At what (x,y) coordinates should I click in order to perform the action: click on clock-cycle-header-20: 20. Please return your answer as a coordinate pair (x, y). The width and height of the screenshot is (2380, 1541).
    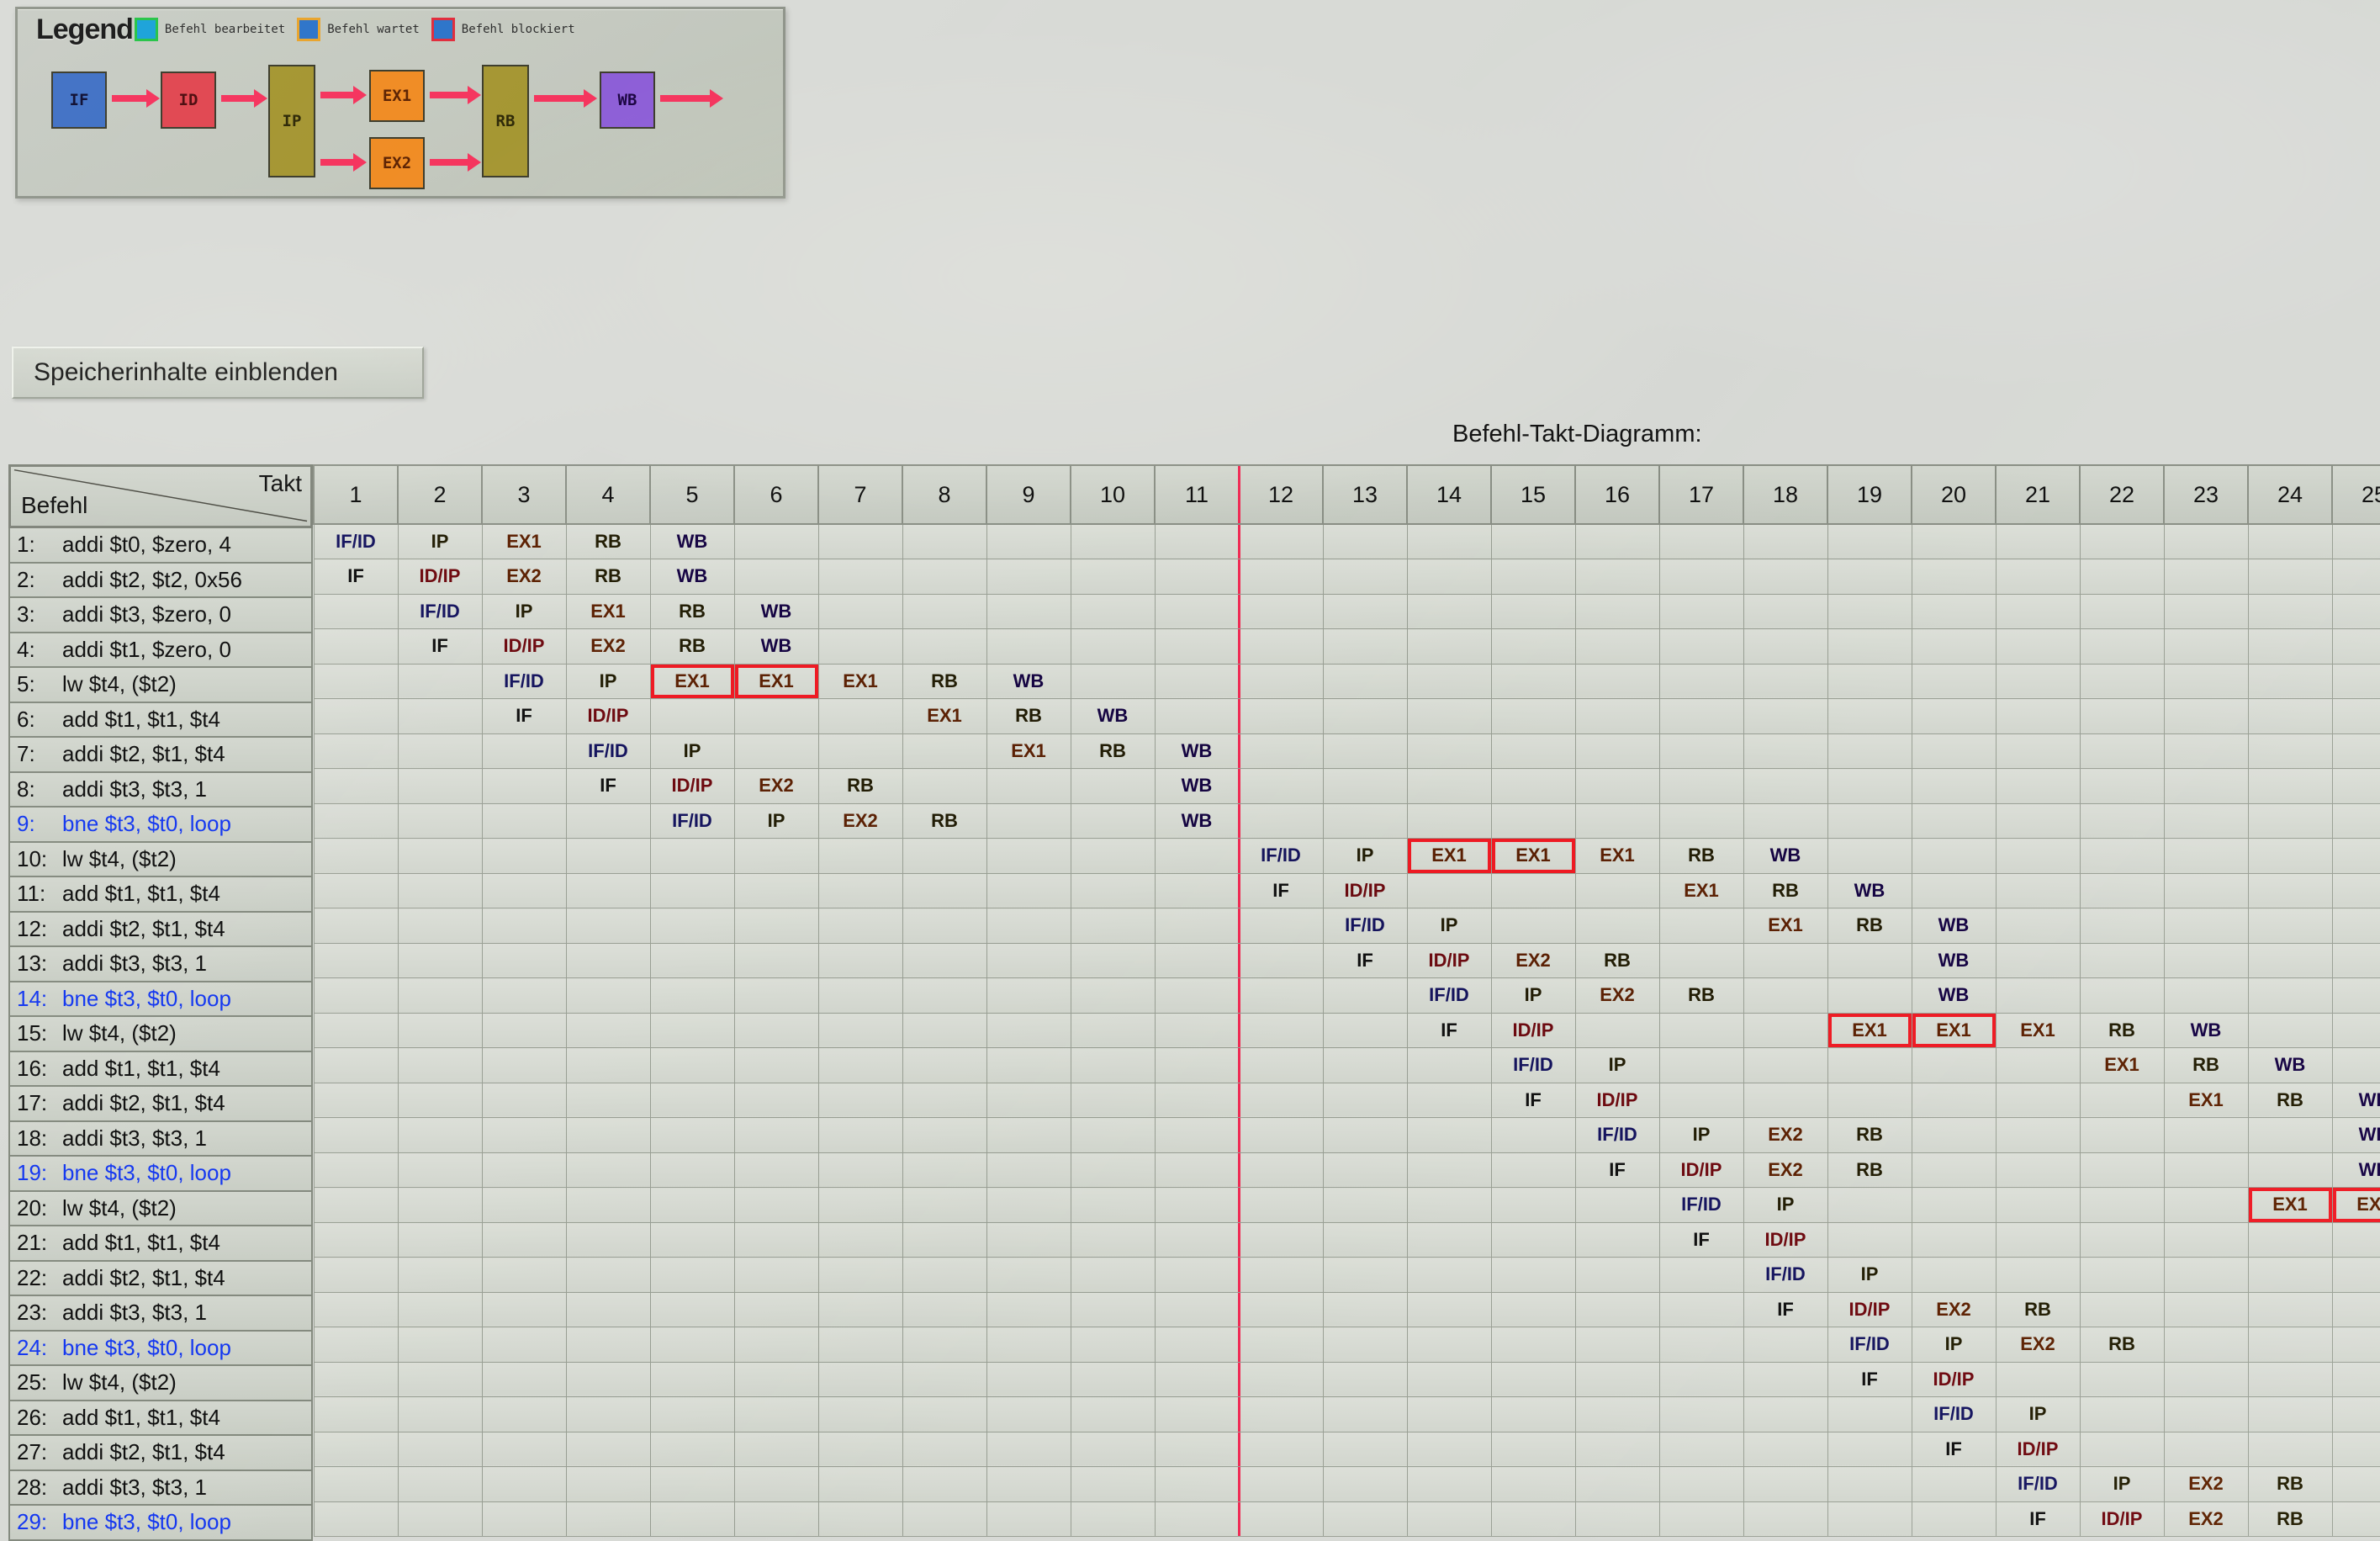
    Looking at the image, I should click on (1954, 494).